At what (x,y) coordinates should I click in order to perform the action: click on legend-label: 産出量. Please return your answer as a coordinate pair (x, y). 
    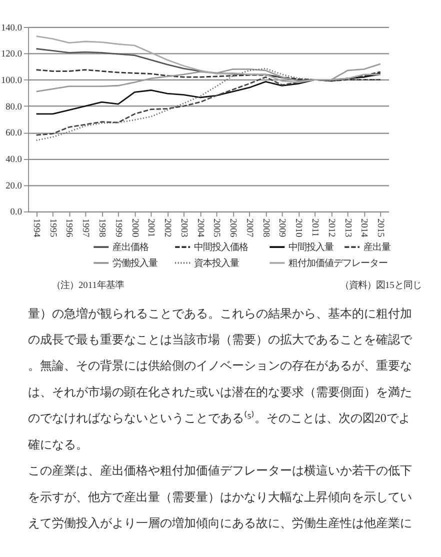
    Looking at the image, I should click on (376, 247).